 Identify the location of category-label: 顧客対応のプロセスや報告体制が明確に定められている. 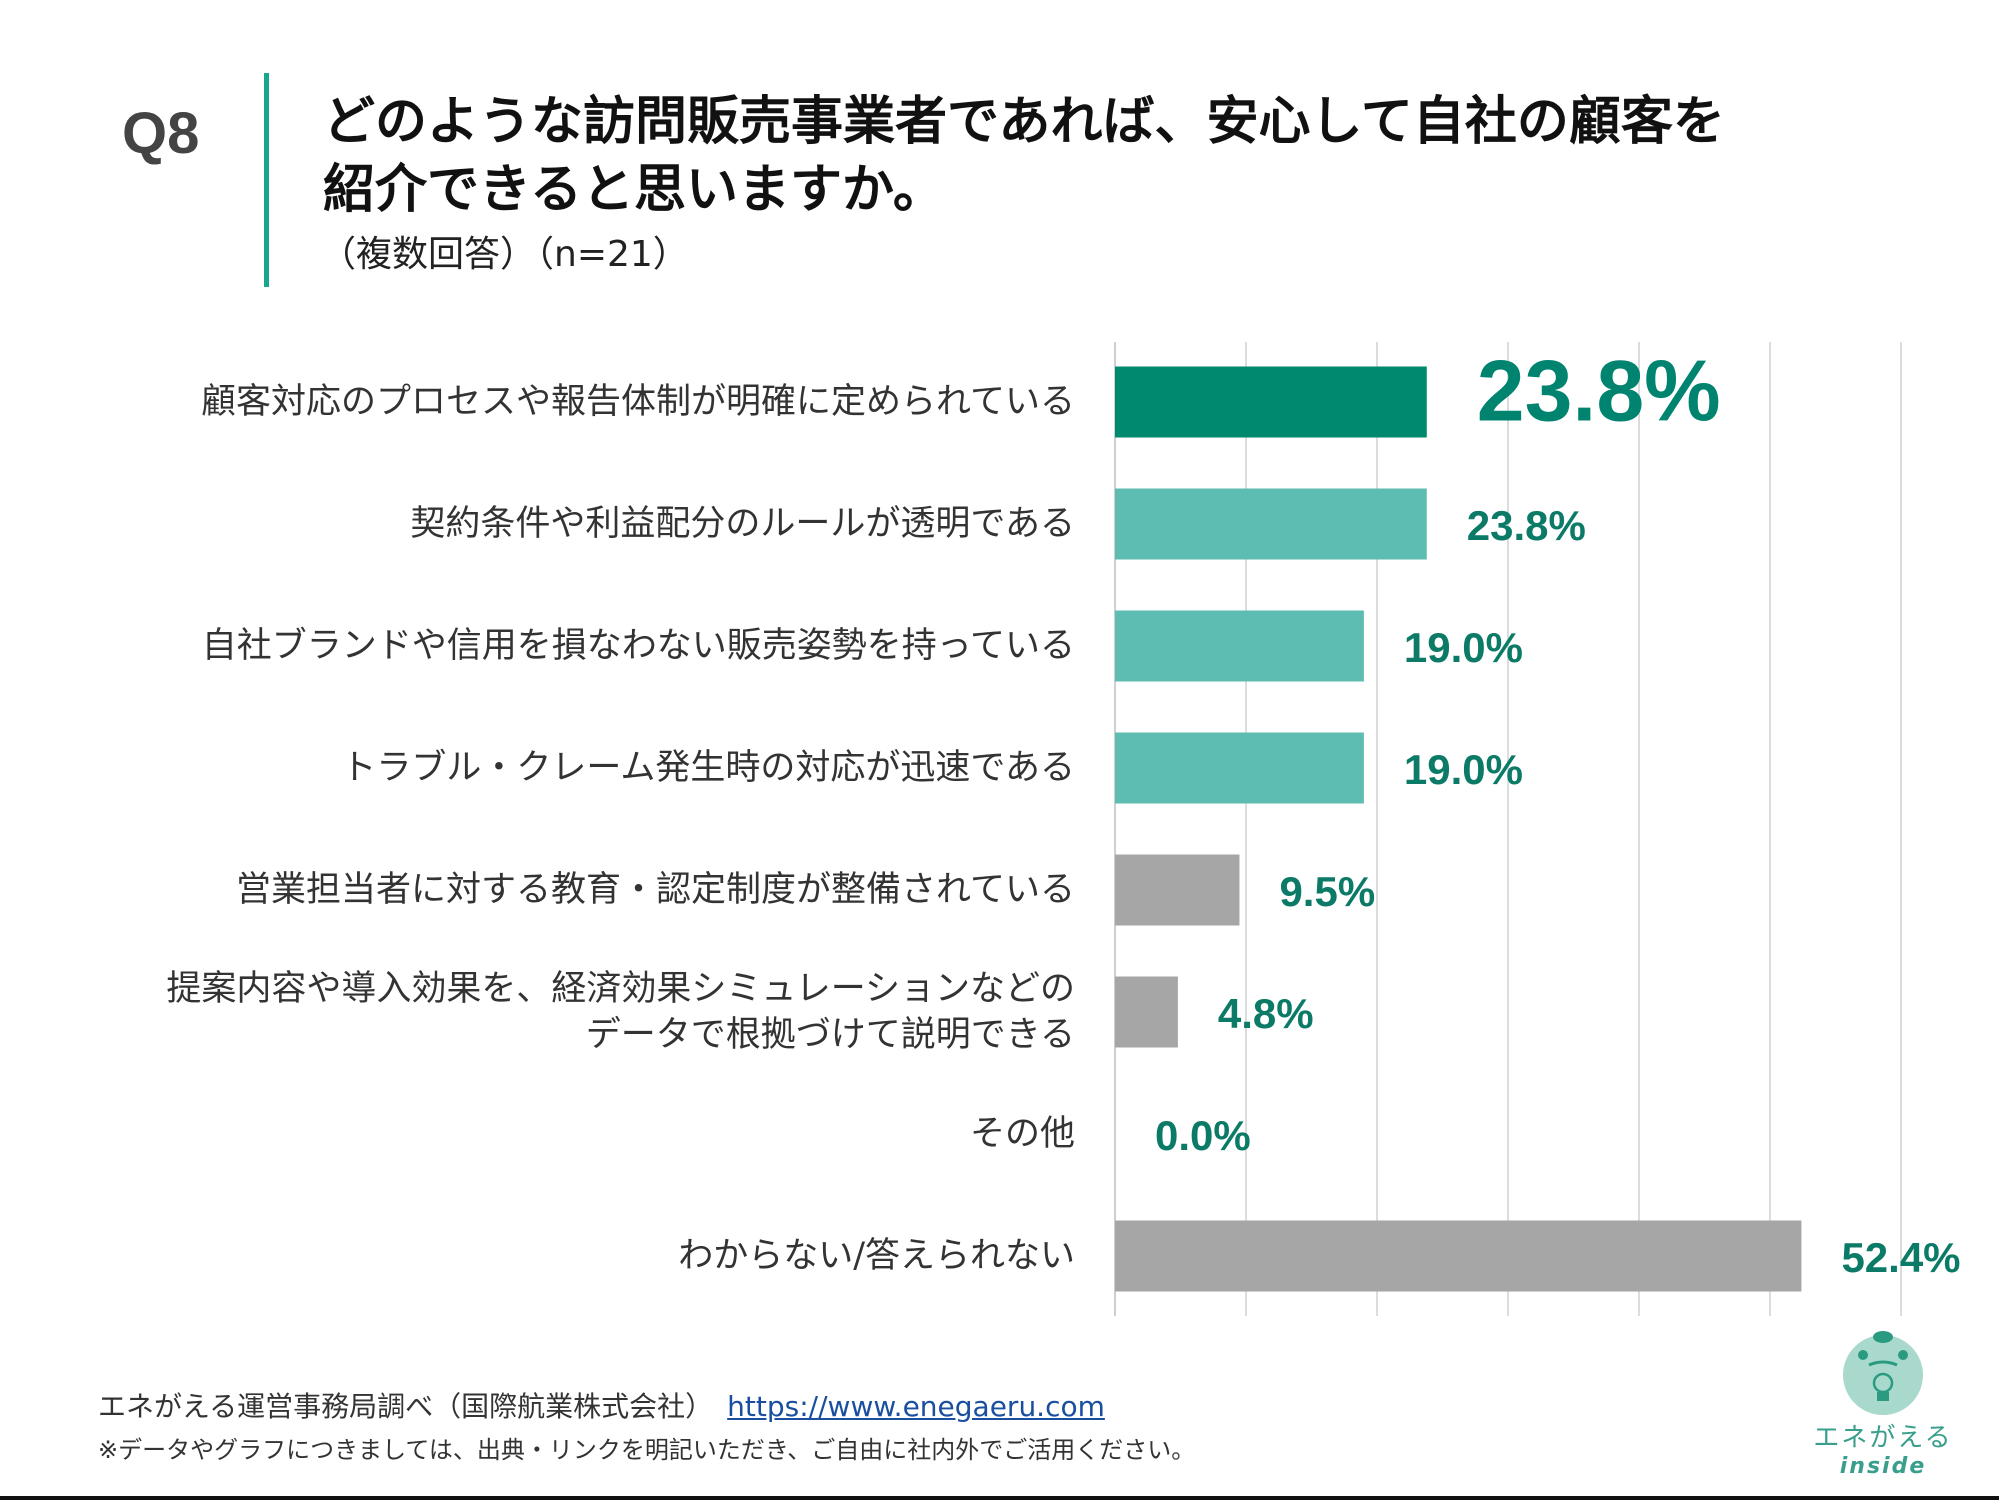
(638, 402).